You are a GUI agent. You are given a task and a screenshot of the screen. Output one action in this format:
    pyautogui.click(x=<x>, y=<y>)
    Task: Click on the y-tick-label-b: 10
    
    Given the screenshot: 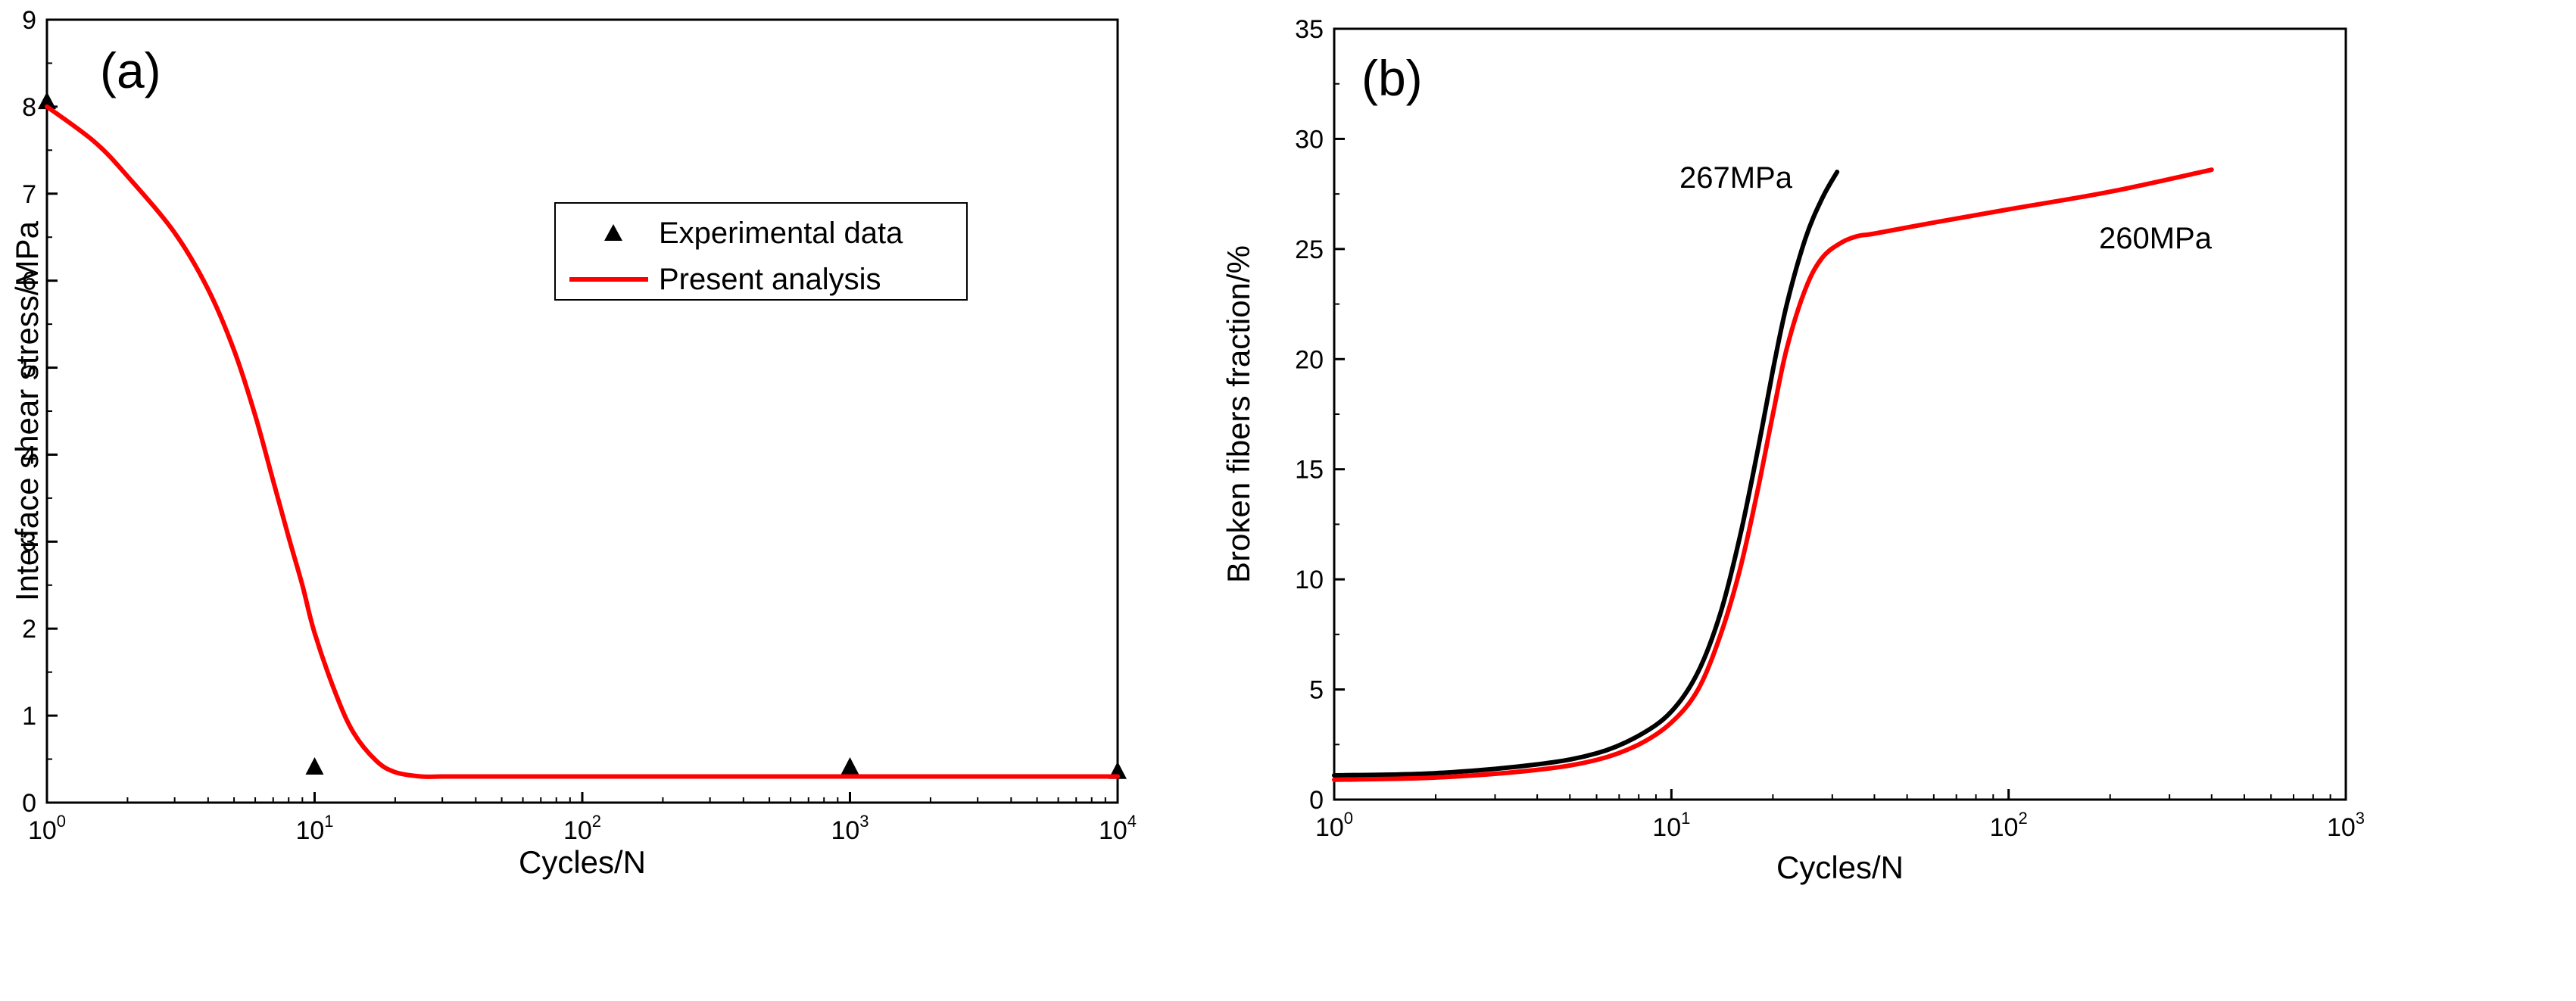 What is the action you would take?
    pyautogui.click(x=1309, y=580)
    